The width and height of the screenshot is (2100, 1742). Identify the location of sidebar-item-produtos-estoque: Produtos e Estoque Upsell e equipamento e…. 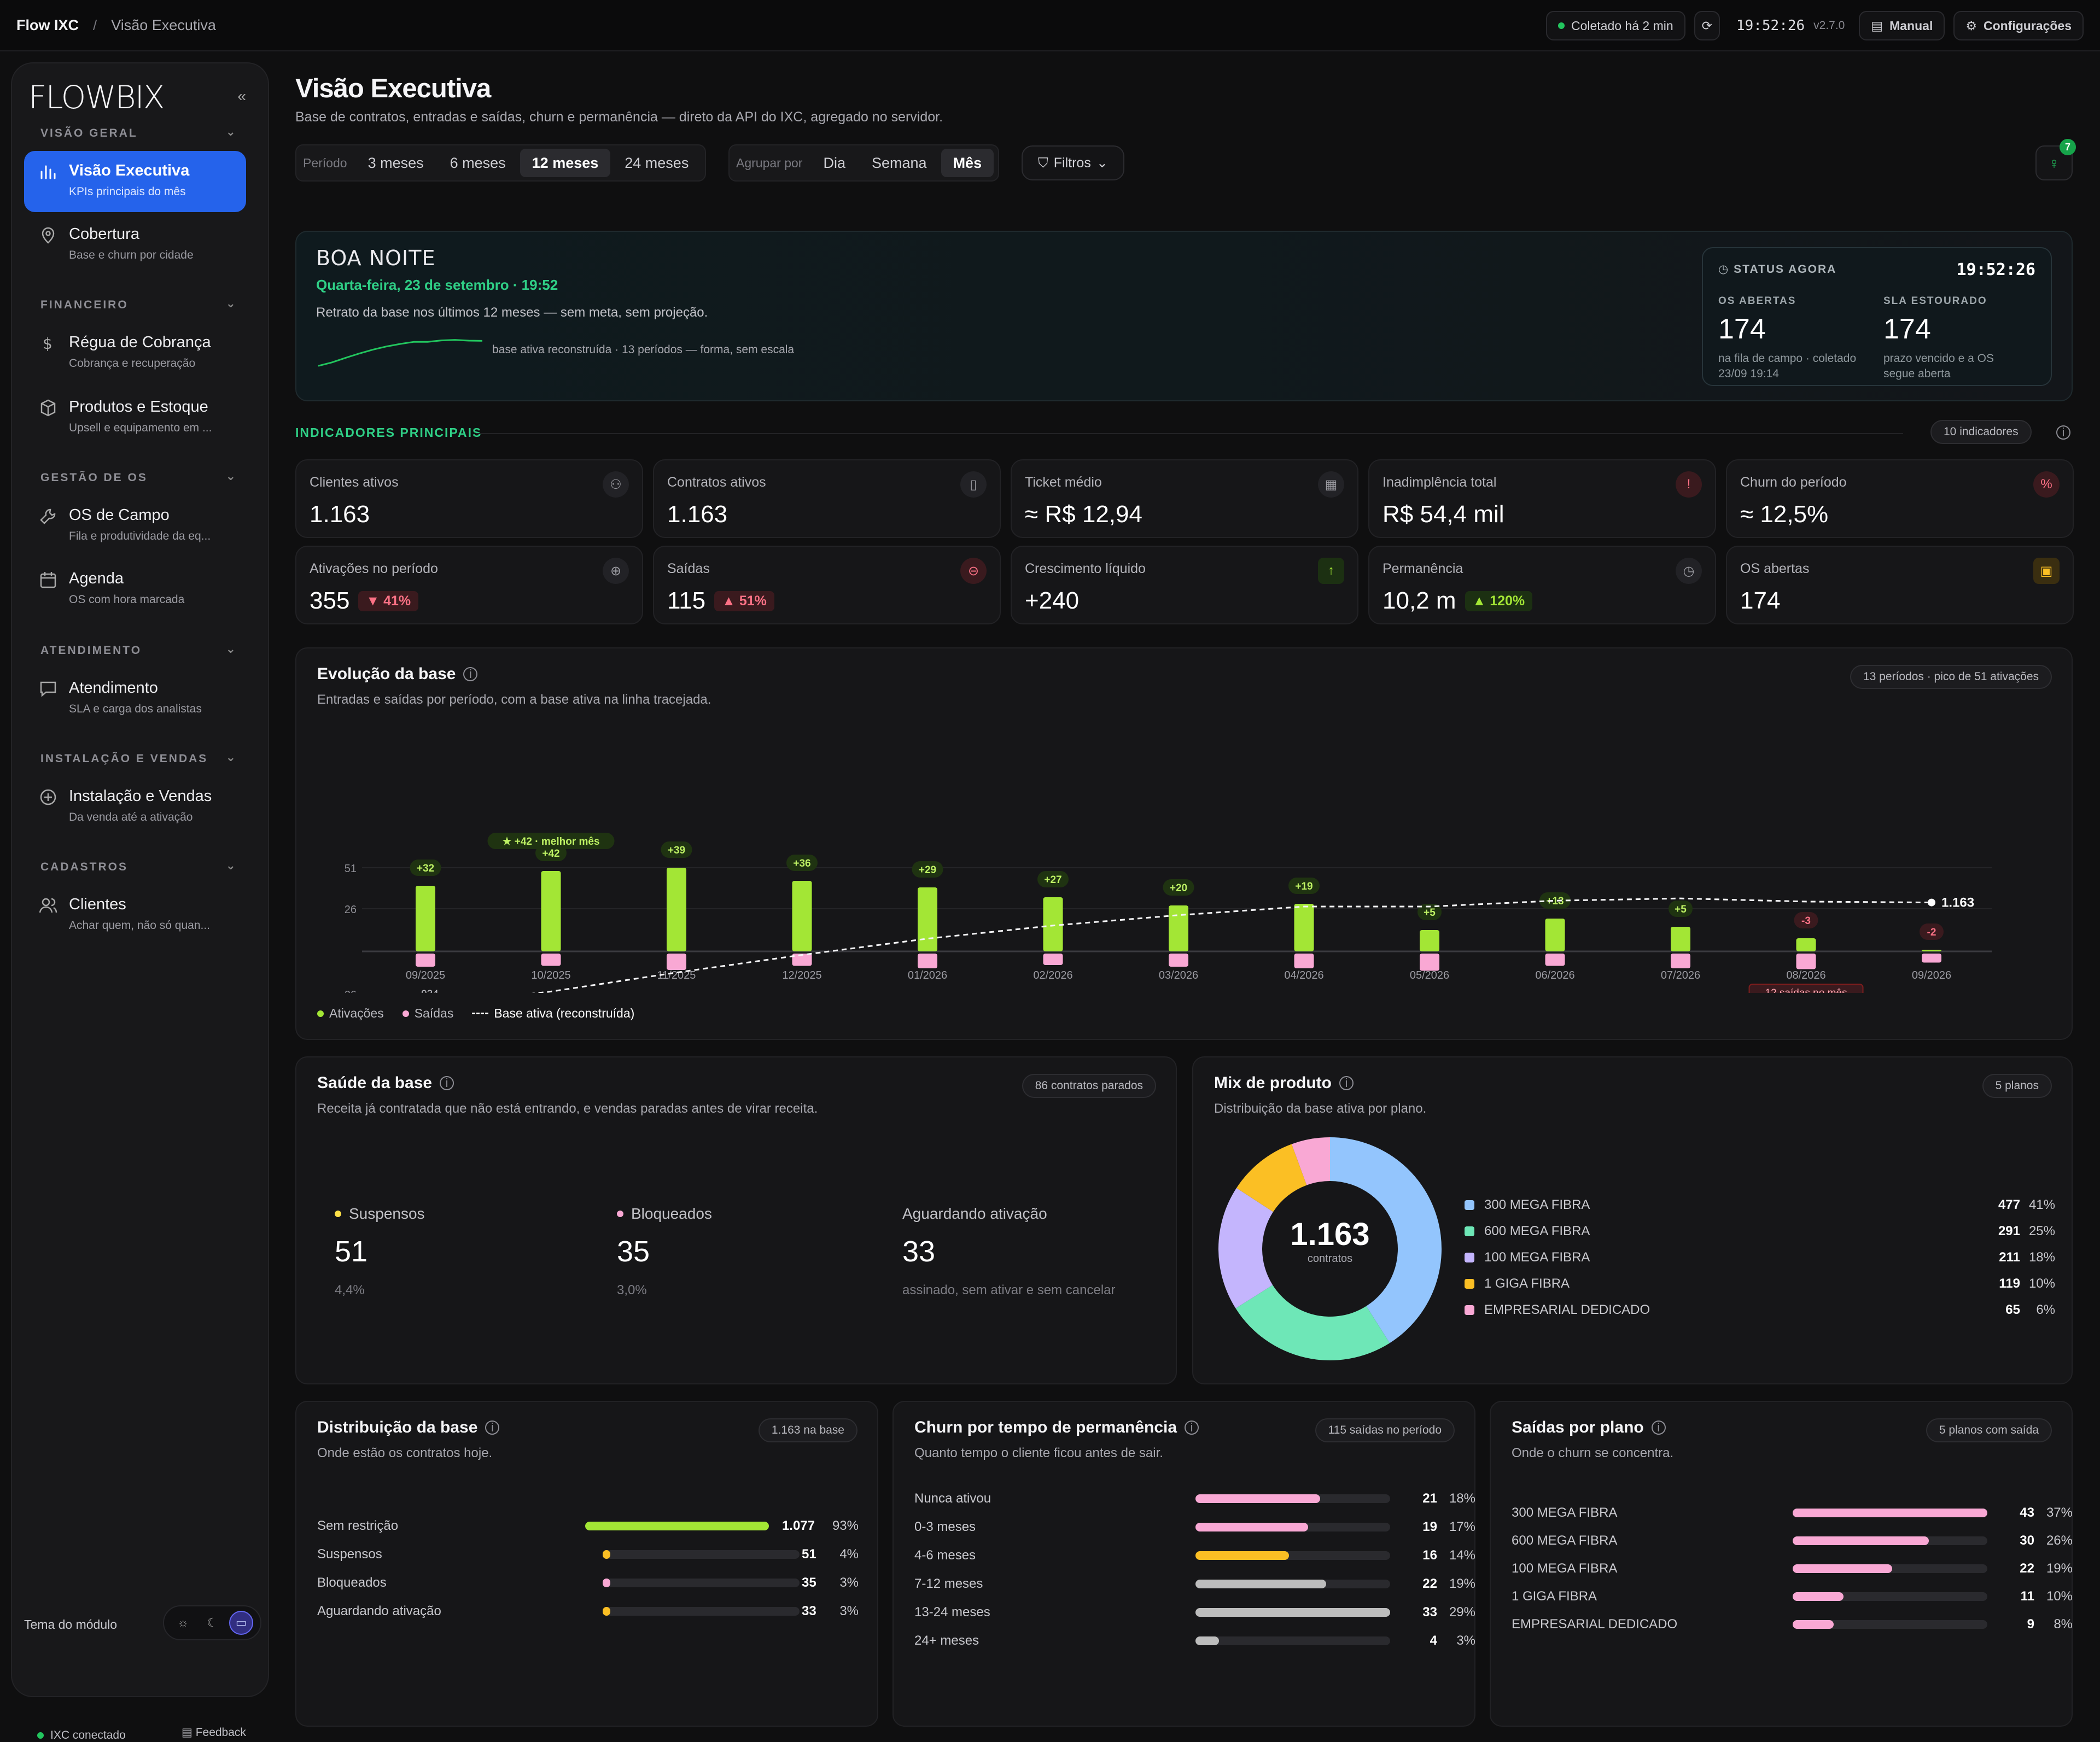
(135, 417).